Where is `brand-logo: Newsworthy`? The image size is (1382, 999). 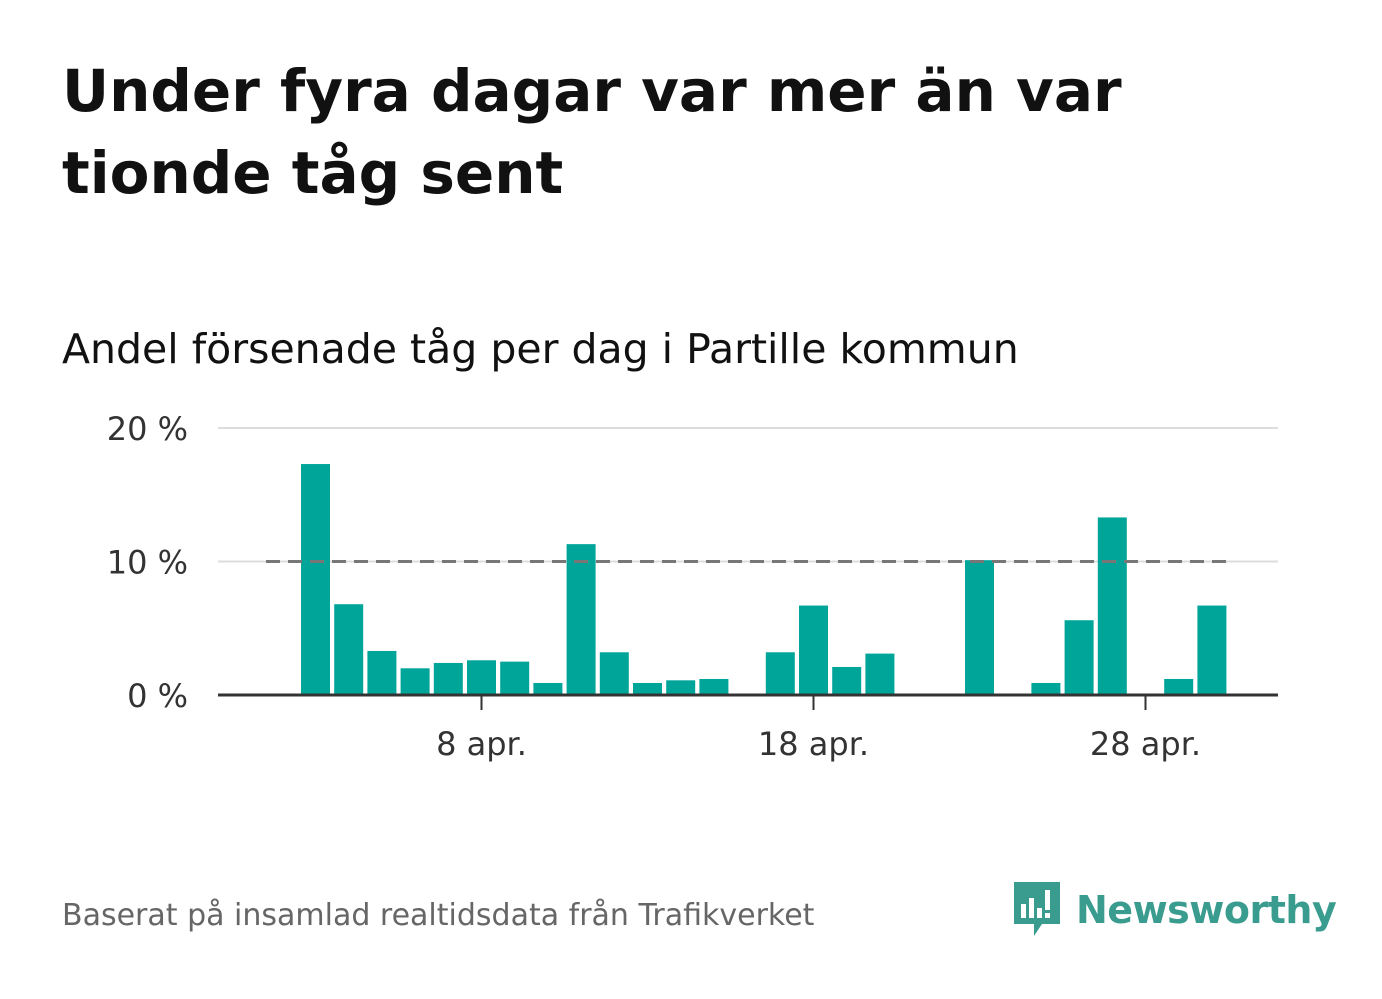 brand-logo: Newsworthy is located at coordinates (1174, 910).